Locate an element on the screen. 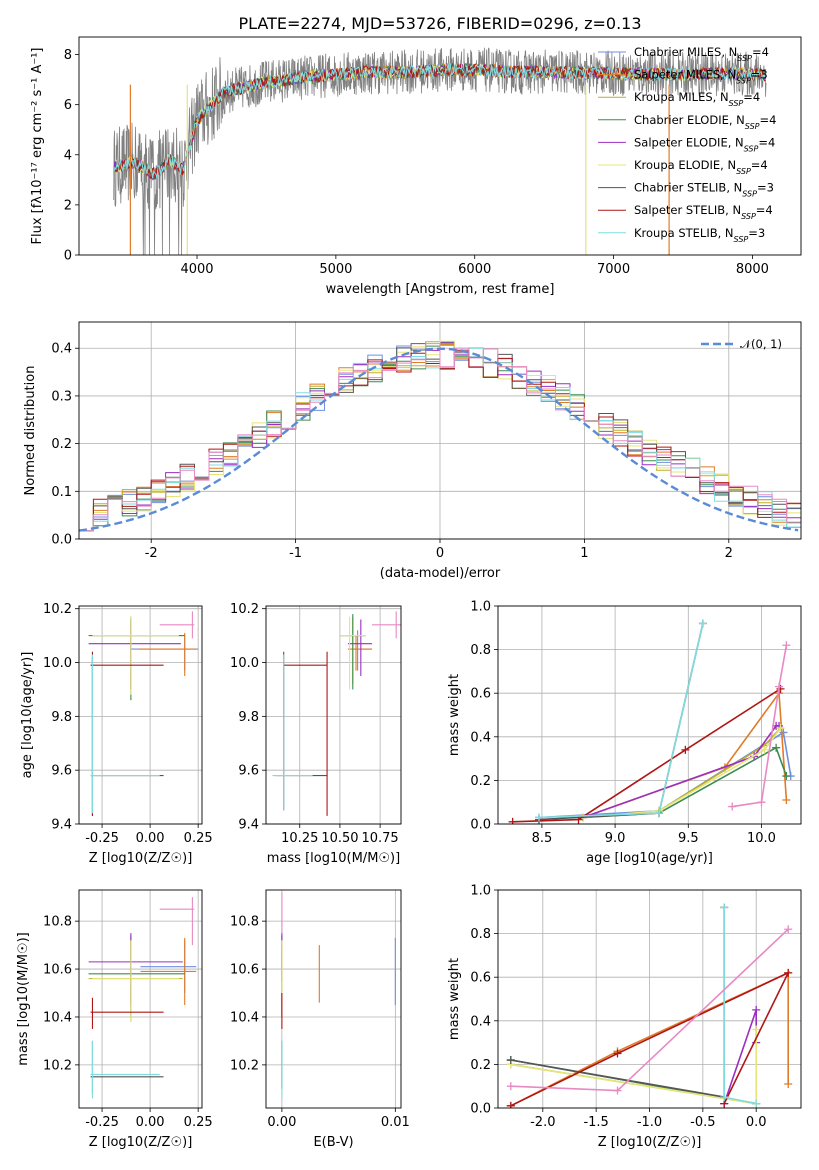  x-tick-label: -1 is located at coordinates (295, 553).